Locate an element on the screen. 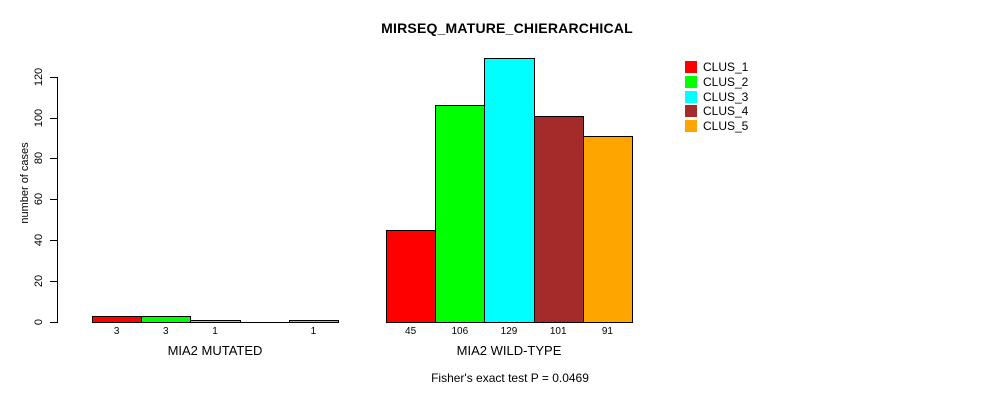 The height and width of the screenshot is (400, 990). bar-value-label: 101 is located at coordinates (558, 331).